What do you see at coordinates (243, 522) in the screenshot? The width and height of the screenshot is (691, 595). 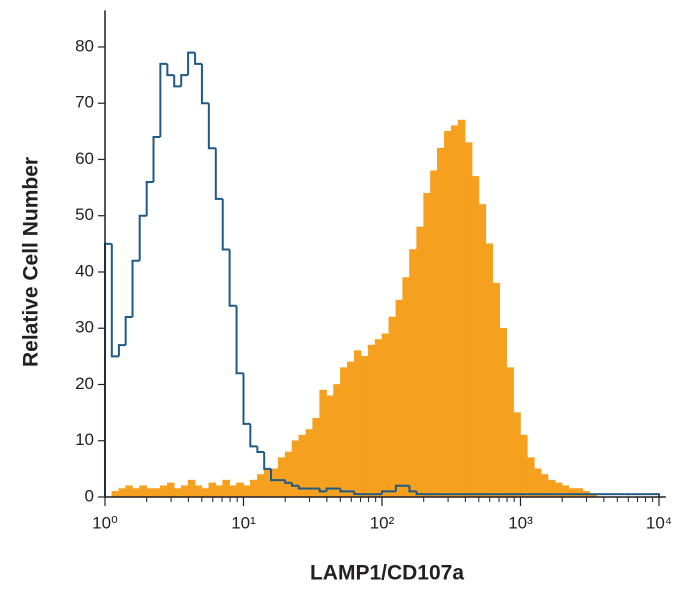 I see `x-tick-label: 10¹` at bounding box center [243, 522].